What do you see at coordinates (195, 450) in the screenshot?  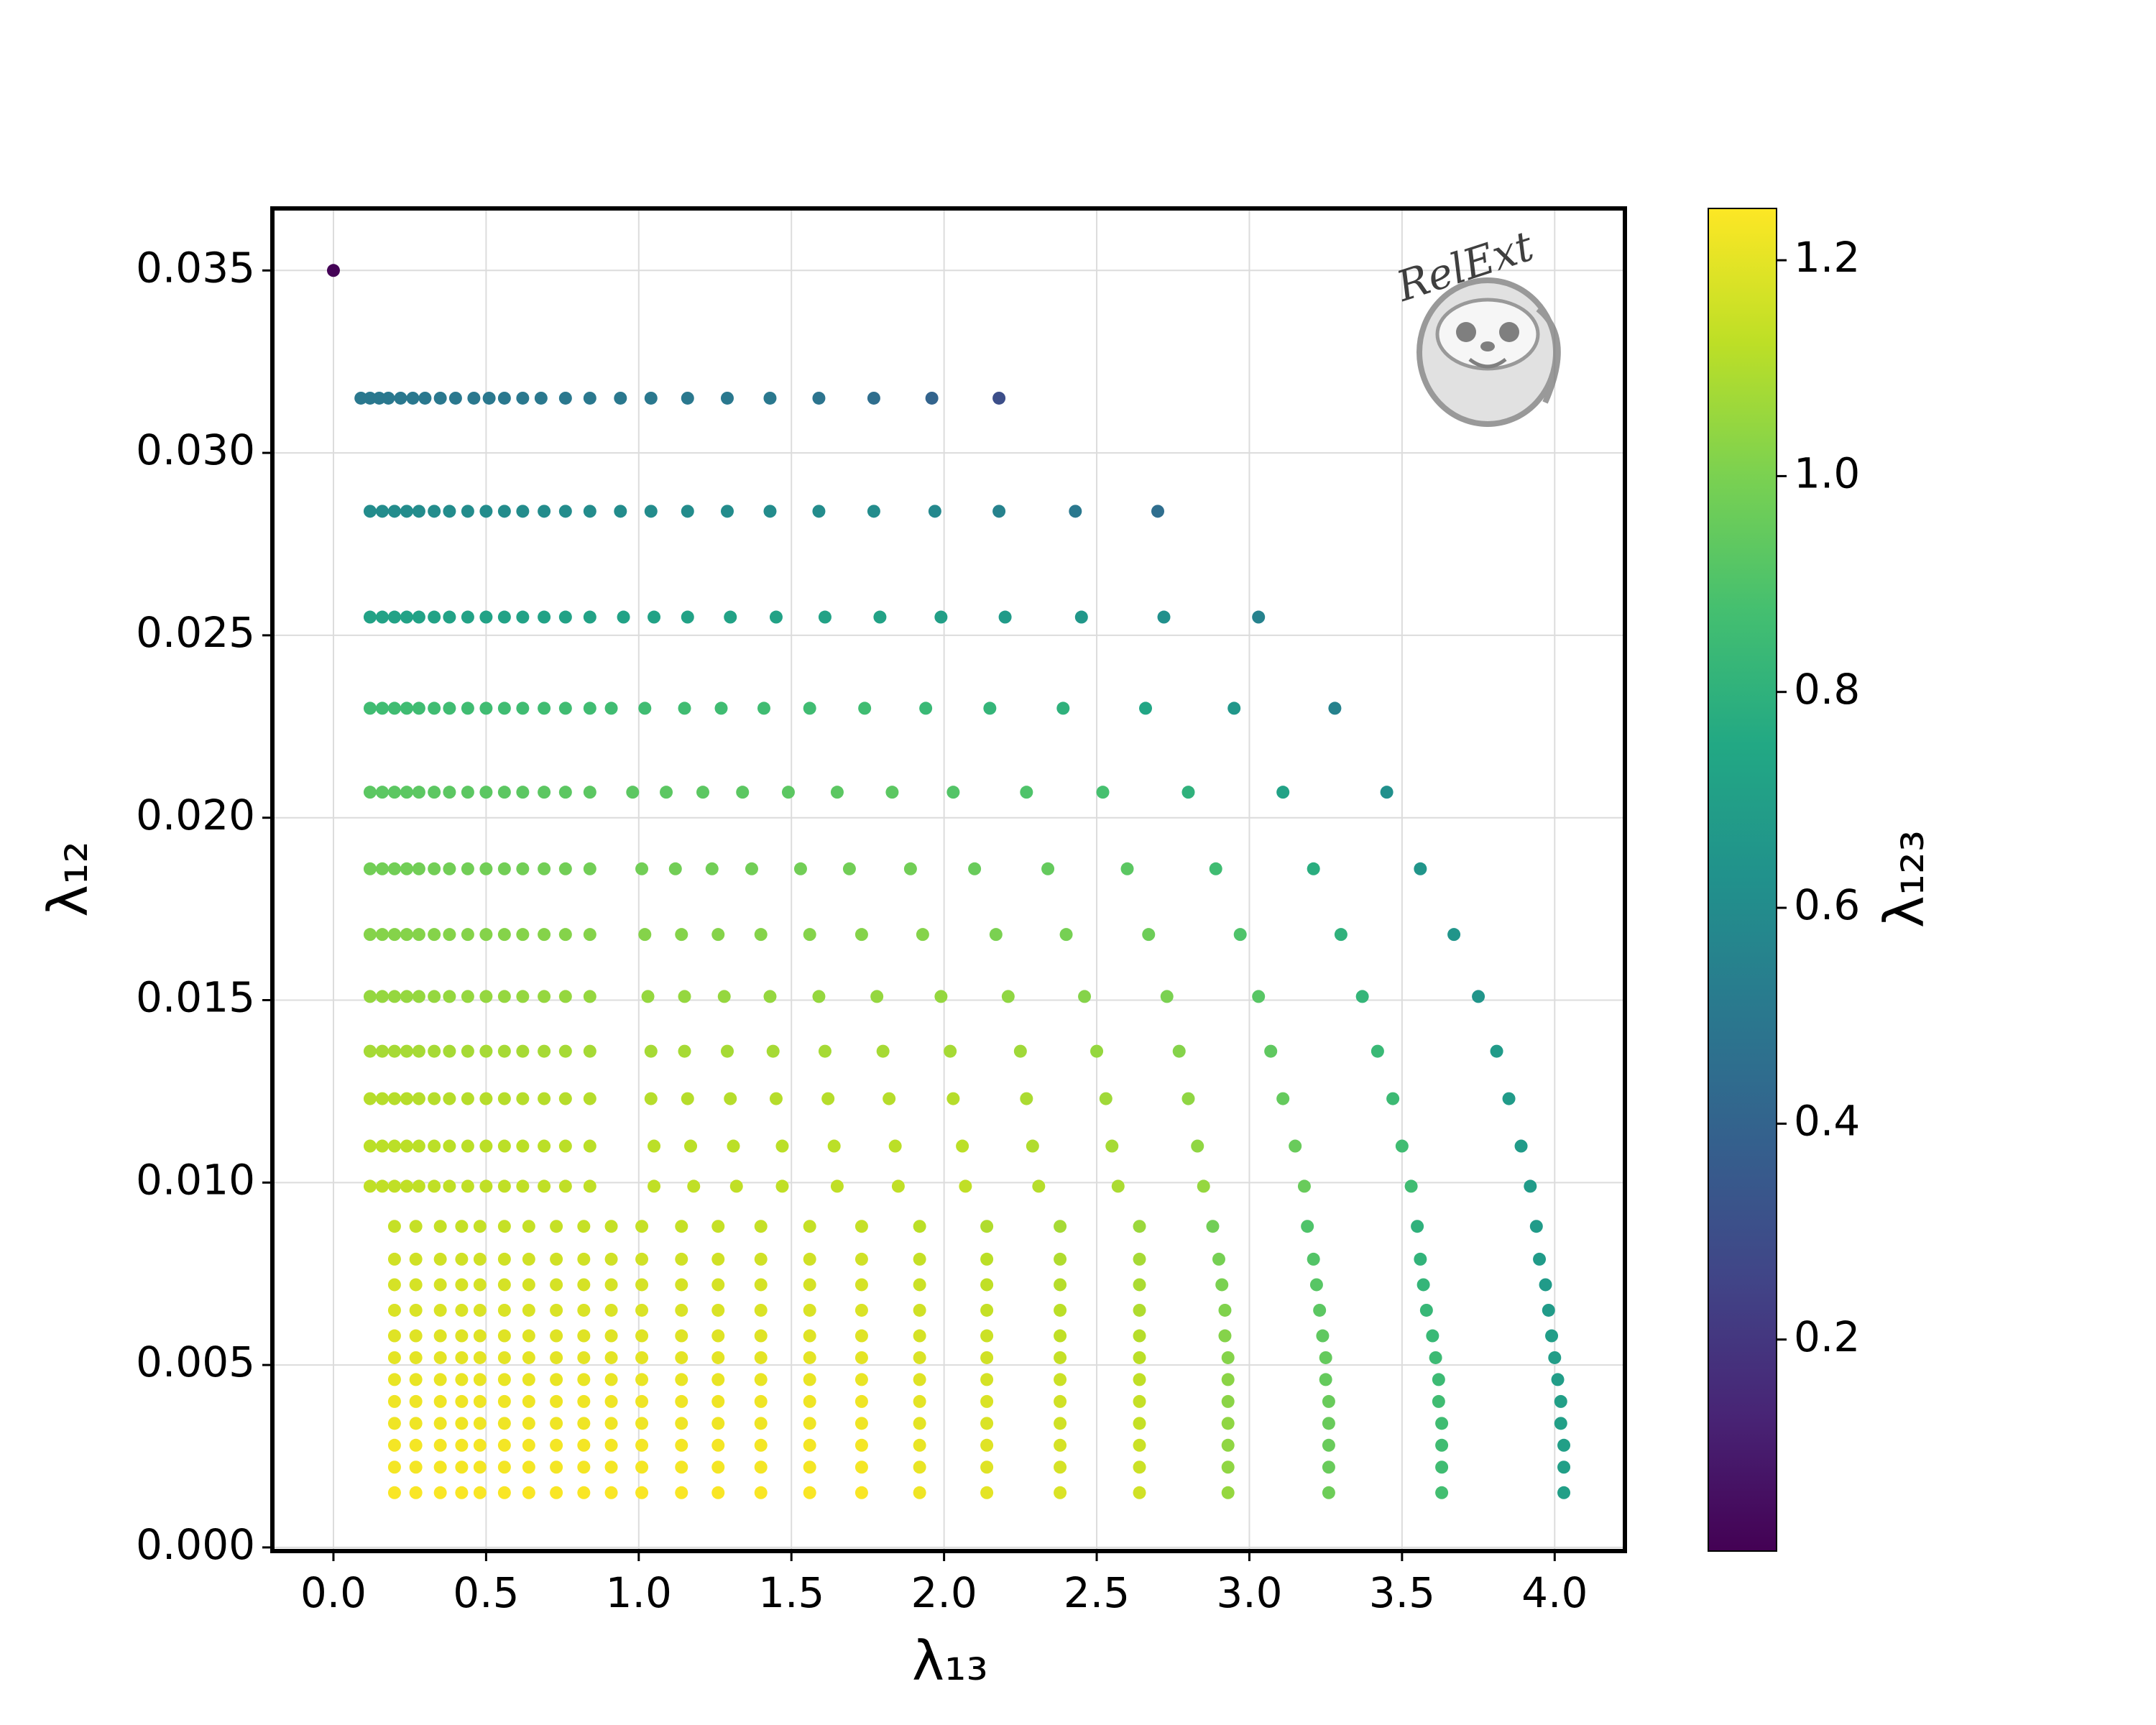 I see `y-tick-label: 0.030` at bounding box center [195, 450].